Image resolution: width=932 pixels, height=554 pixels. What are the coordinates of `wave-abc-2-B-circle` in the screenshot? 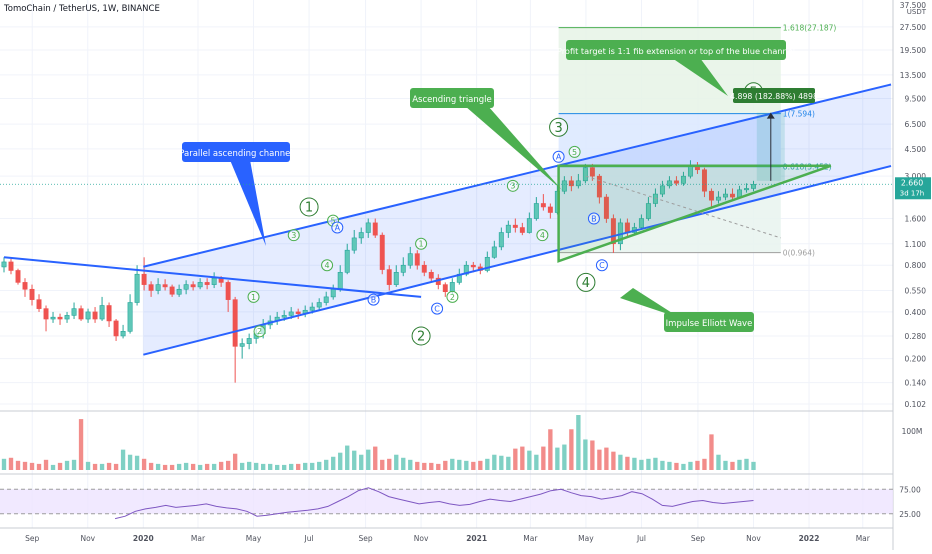 It's located at (593, 218).